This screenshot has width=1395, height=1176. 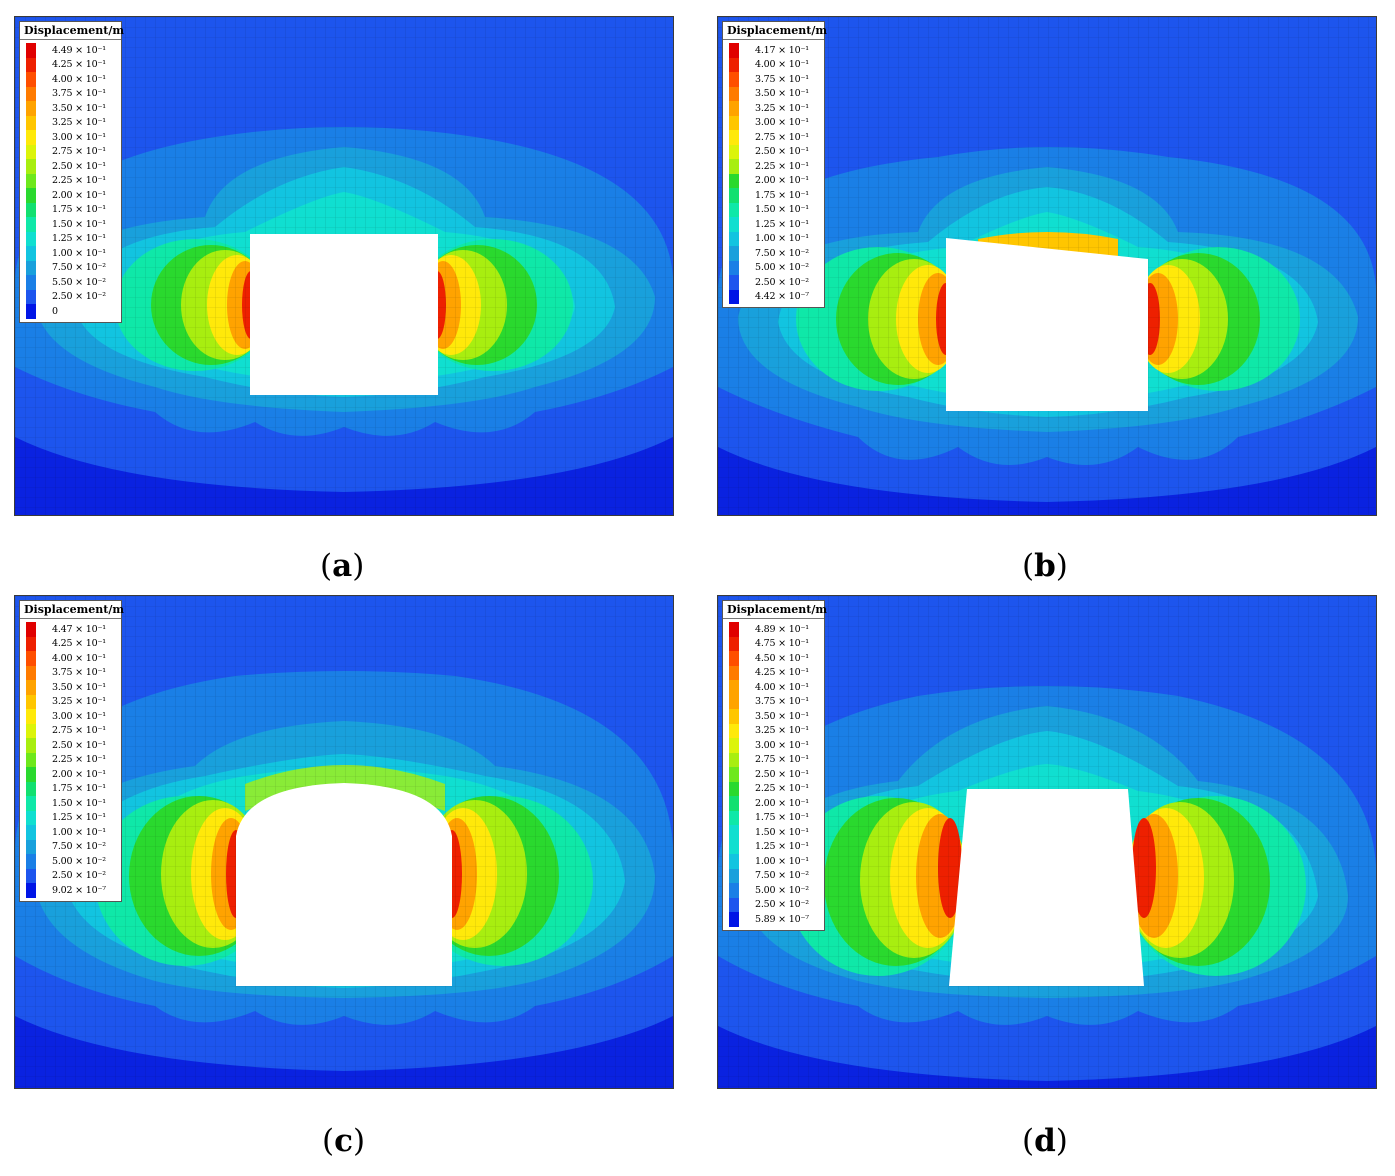 I want to click on legend-entry: 4.25 × 10⁻¹, so click(x=70, y=64).